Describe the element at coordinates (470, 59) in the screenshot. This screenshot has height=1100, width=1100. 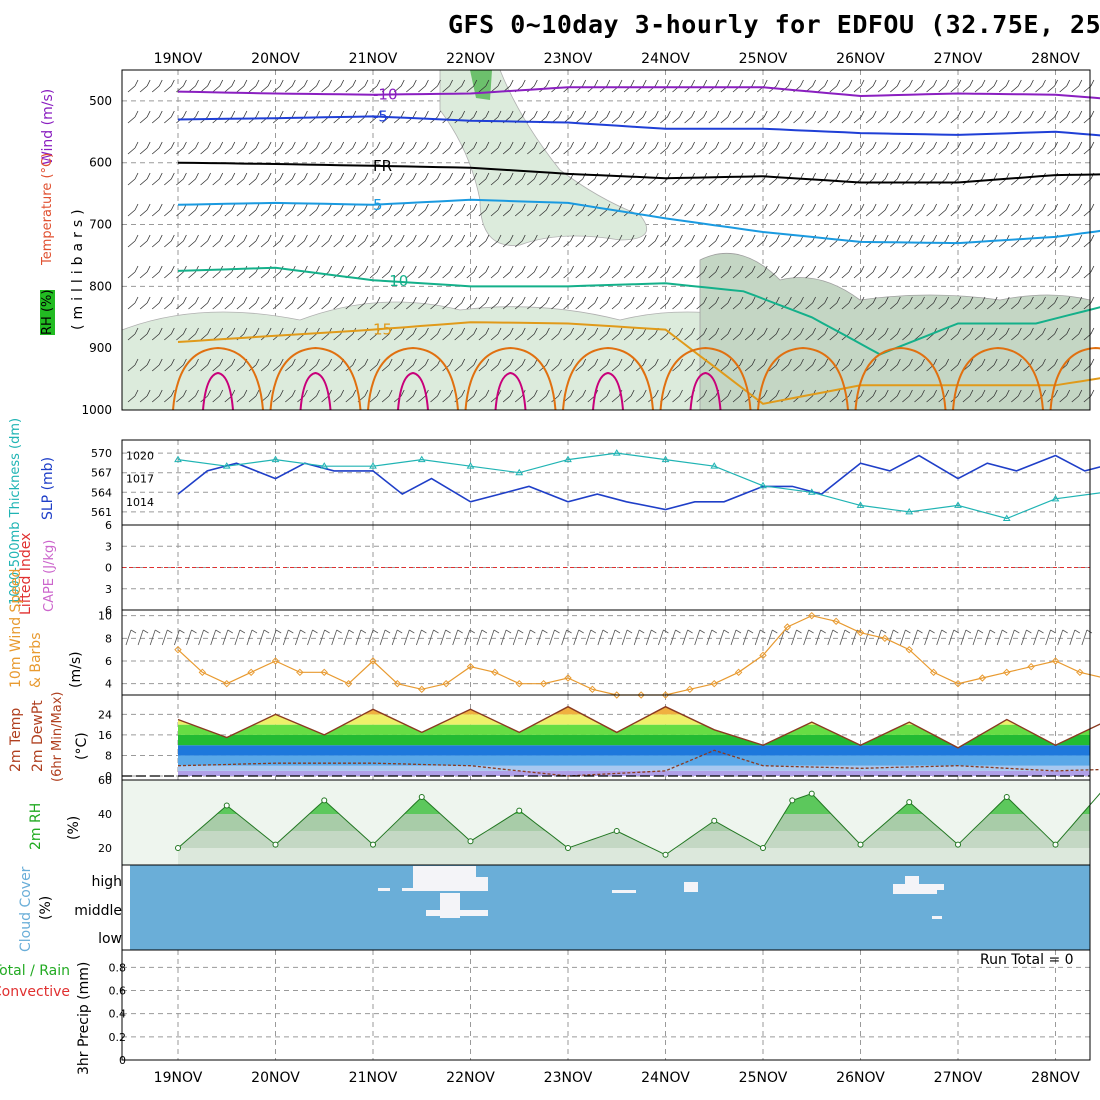
I see `x-tick-top-22NOV: 22NOV` at that location.